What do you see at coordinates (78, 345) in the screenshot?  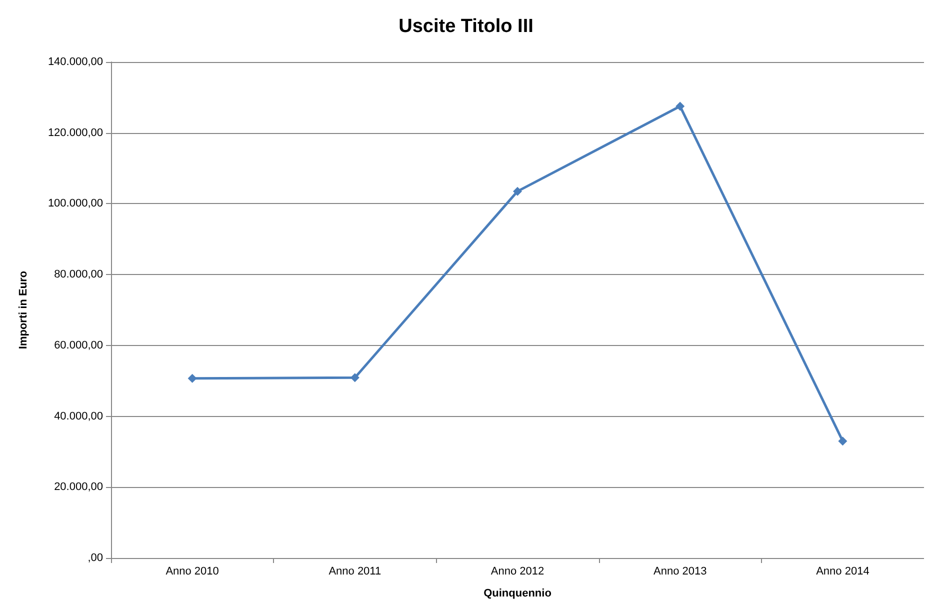 I see `y-tick-label: 60.000,00` at bounding box center [78, 345].